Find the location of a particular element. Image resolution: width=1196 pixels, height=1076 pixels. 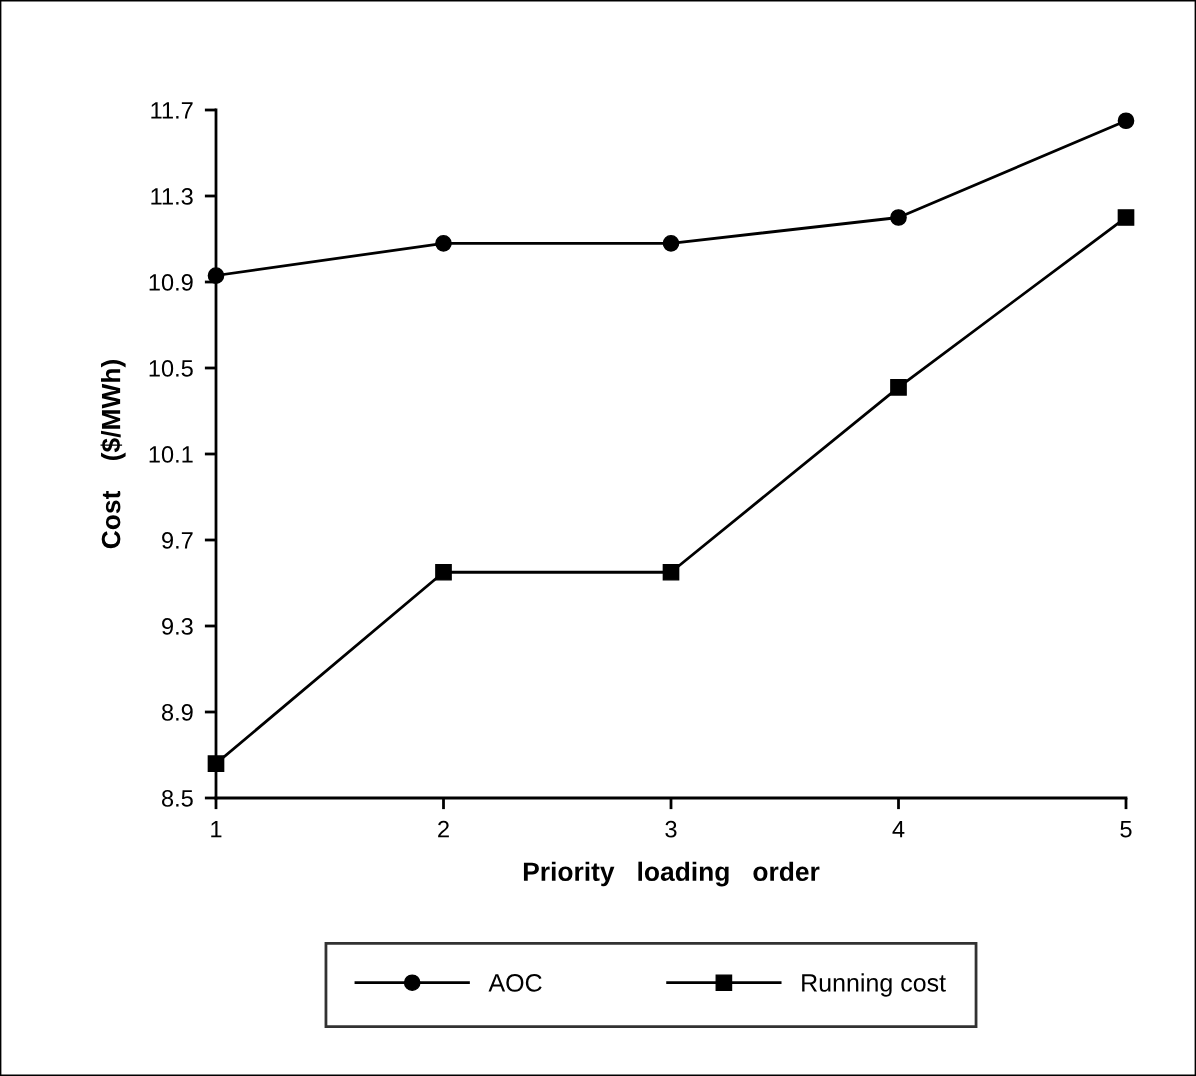

y-tick-label: 9.7 is located at coordinates (177, 540).